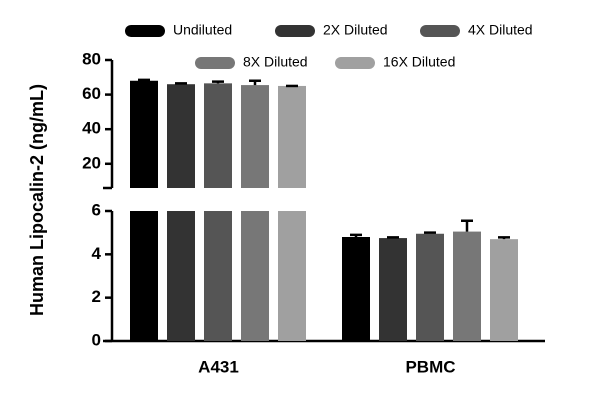 Image resolution: width=600 pixels, height=405 pixels. What do you see at coordinates (275, 62) in the screenshot?
I see `legend-label: 8X Diluted` at bounding box center [275, 62].